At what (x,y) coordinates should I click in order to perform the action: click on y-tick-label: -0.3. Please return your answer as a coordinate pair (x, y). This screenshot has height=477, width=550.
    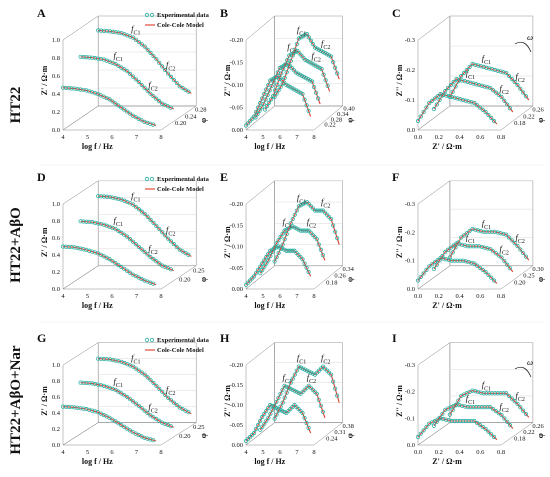
    Looking at the image, I should click on (410, 365).